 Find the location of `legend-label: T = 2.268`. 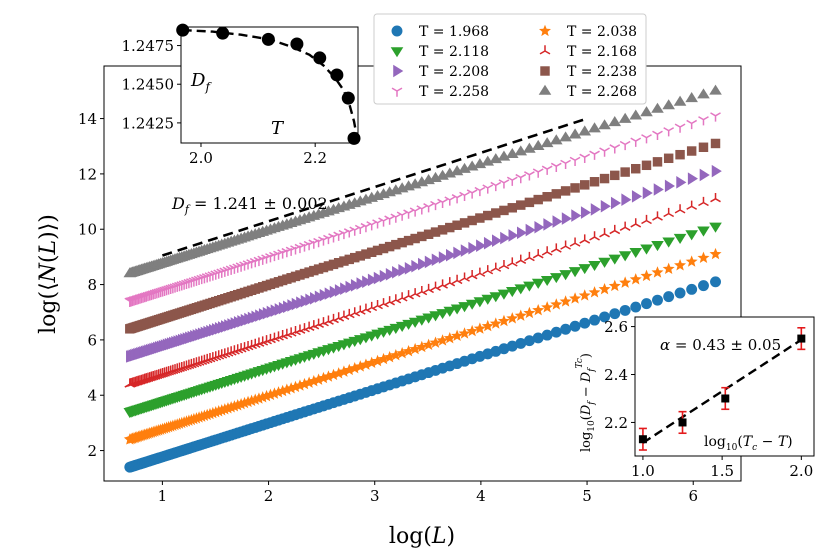

legend-label: T = 2.268 is located at coordinates (602, 92).